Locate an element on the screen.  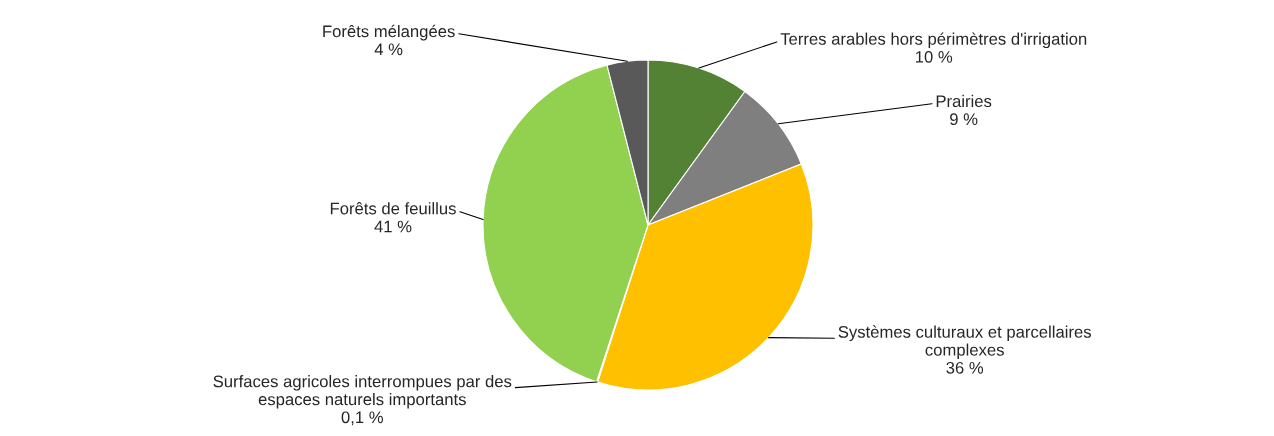
data-label: 41 % is located at coordinates (393, 226).